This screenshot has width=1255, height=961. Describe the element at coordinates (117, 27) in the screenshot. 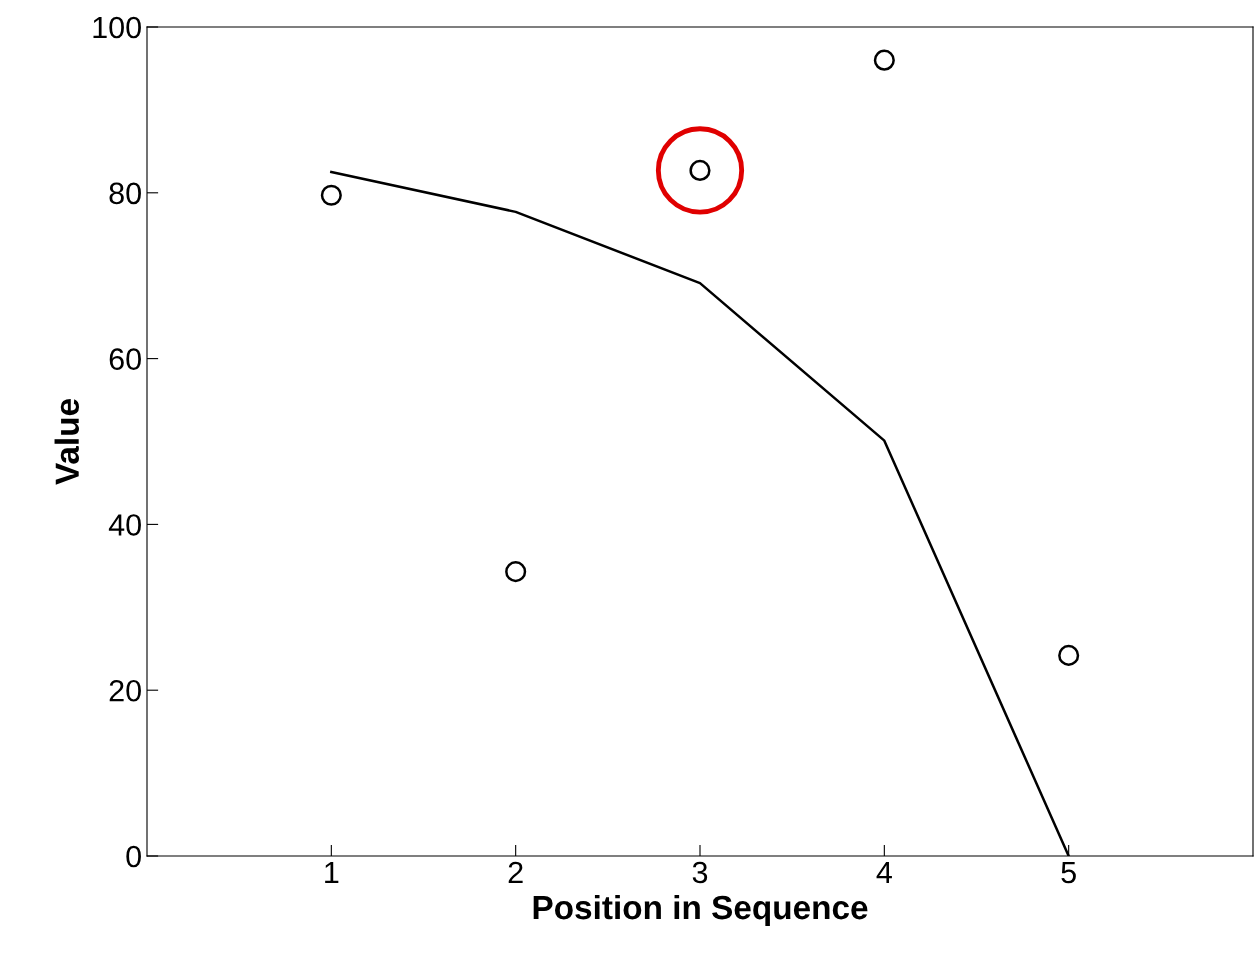

I see `y-tick-label: 100` at that location.